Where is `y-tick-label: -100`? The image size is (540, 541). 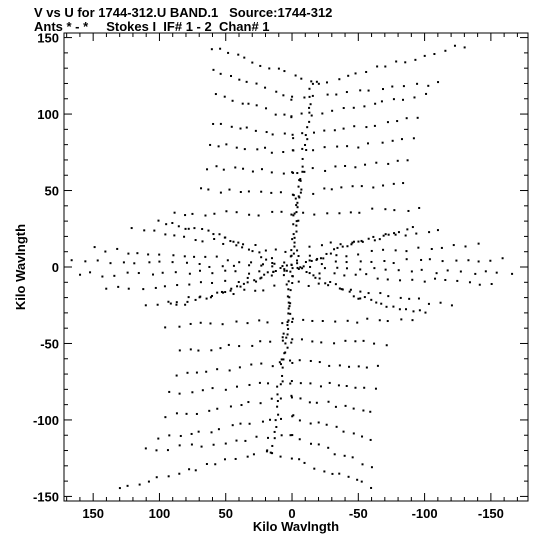 y-tick-label: -100 is located at coordinates (46, 420).